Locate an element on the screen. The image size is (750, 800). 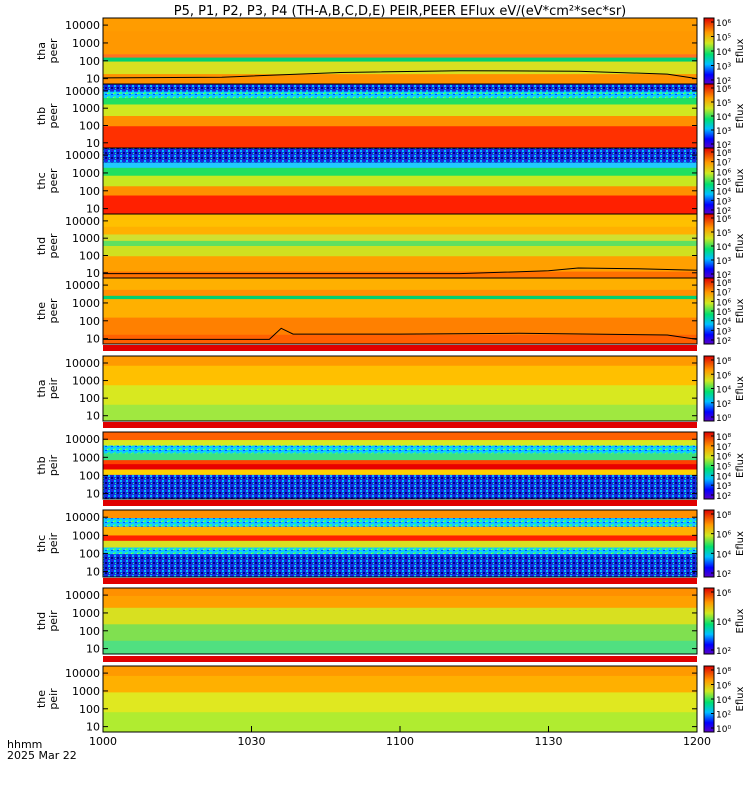
panel-label-probe: thd is located at coordinates (41, 621).